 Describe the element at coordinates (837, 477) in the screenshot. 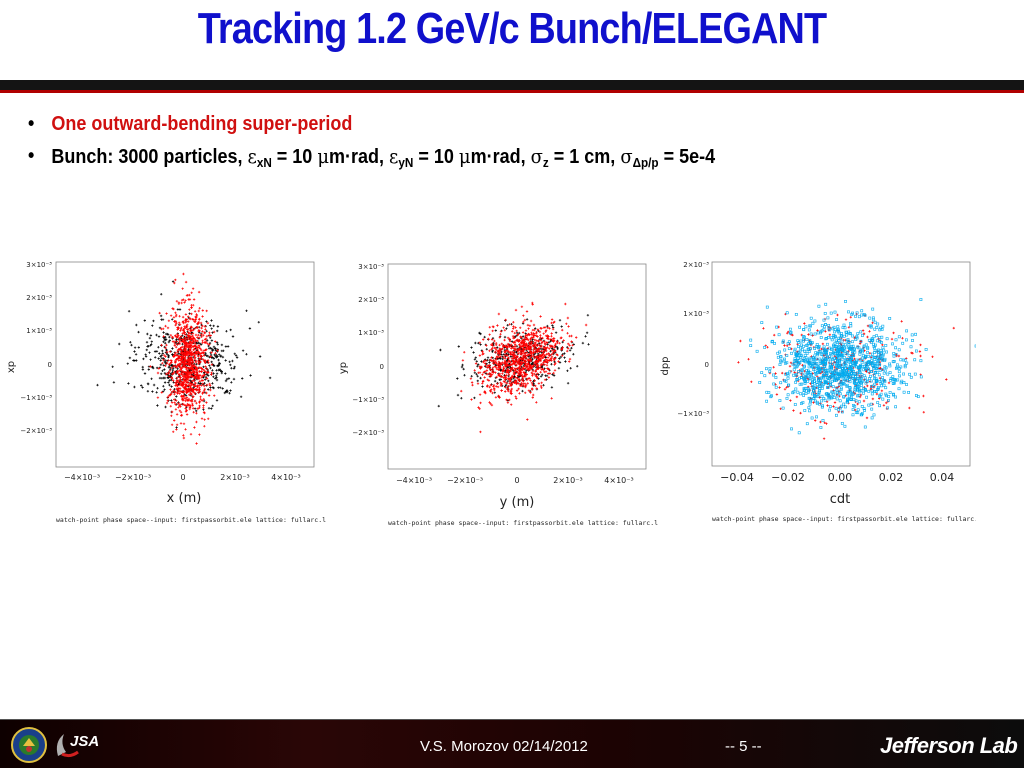

I see `x-ticks: −0.04 −0.02 0.00 0.02 0.04` at that location.